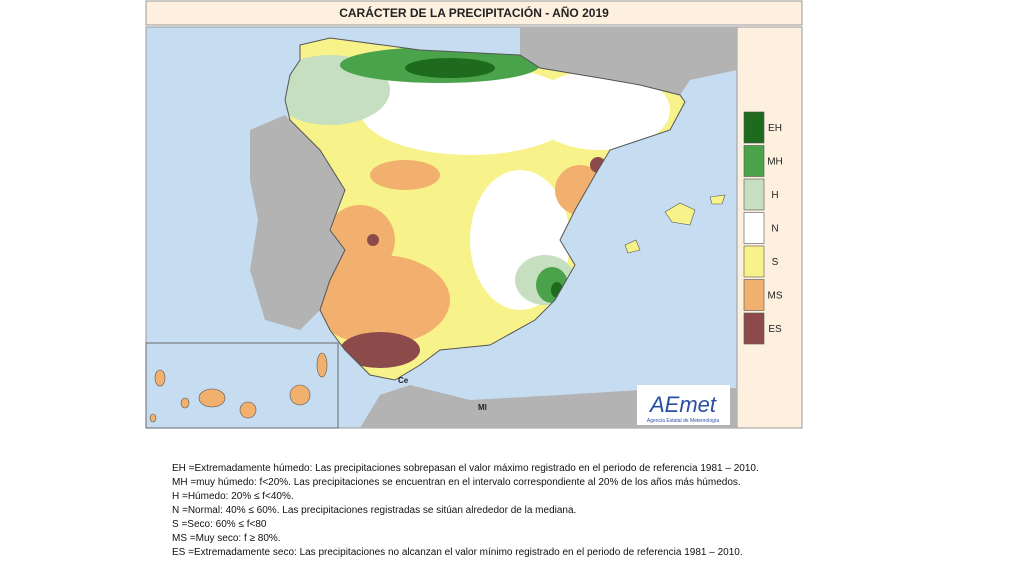 This screenshot has height=576, width=1024. What do you see at coordinates (238, 387) in the screenshot?
I see `canary-islands` at bounding box center [238, 387].